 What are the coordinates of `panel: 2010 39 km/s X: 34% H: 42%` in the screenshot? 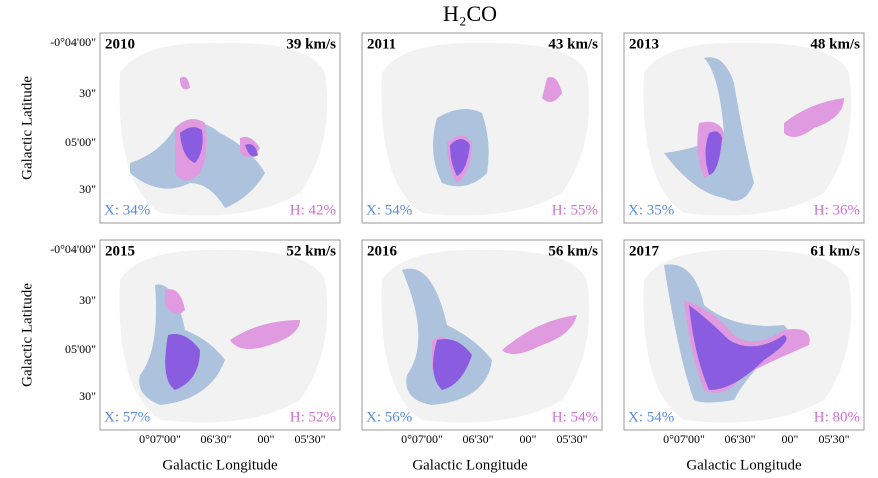 It's located at (220, 128).